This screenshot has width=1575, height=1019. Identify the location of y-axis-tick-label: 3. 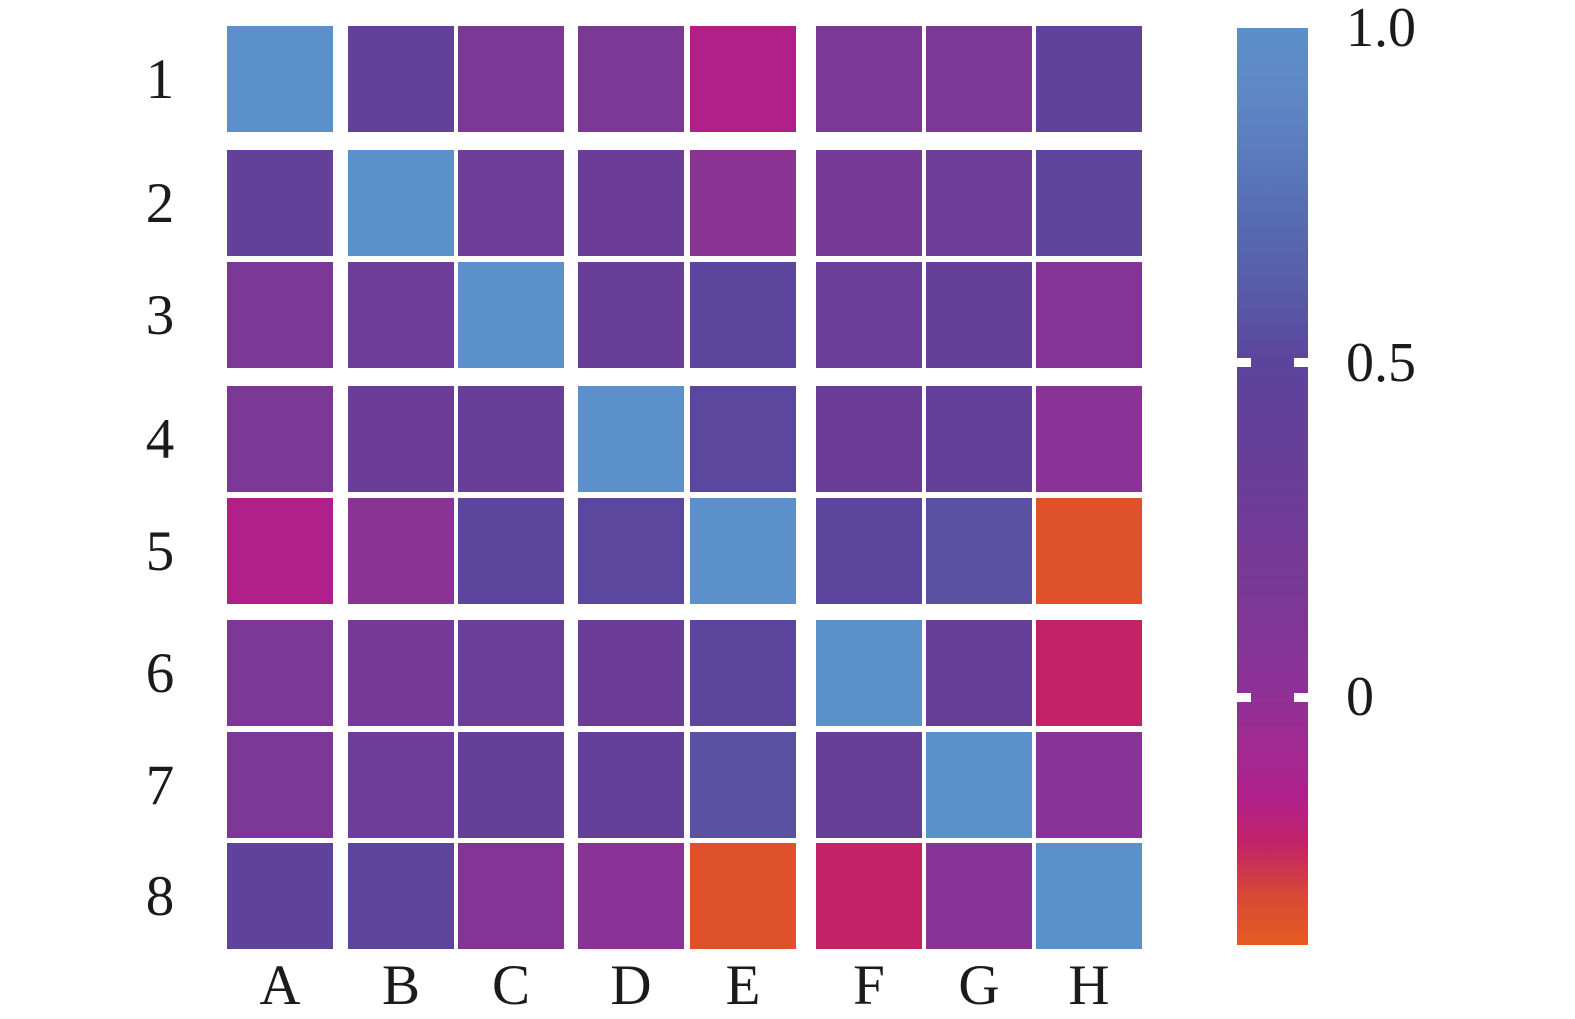
(160, 315).